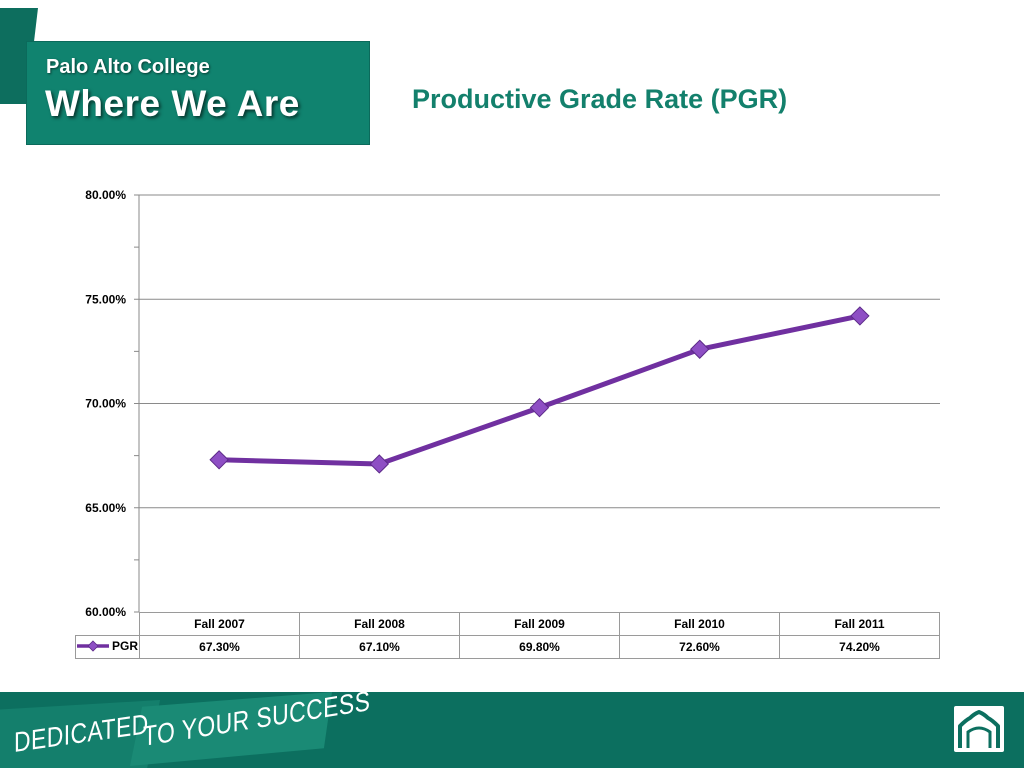 Image resolution: width=1024 pixels, height=768 pixels. Describe the element at coordinates (105, 195) in the screenshot. I see `y-tick-label: 80.00%` at that location.